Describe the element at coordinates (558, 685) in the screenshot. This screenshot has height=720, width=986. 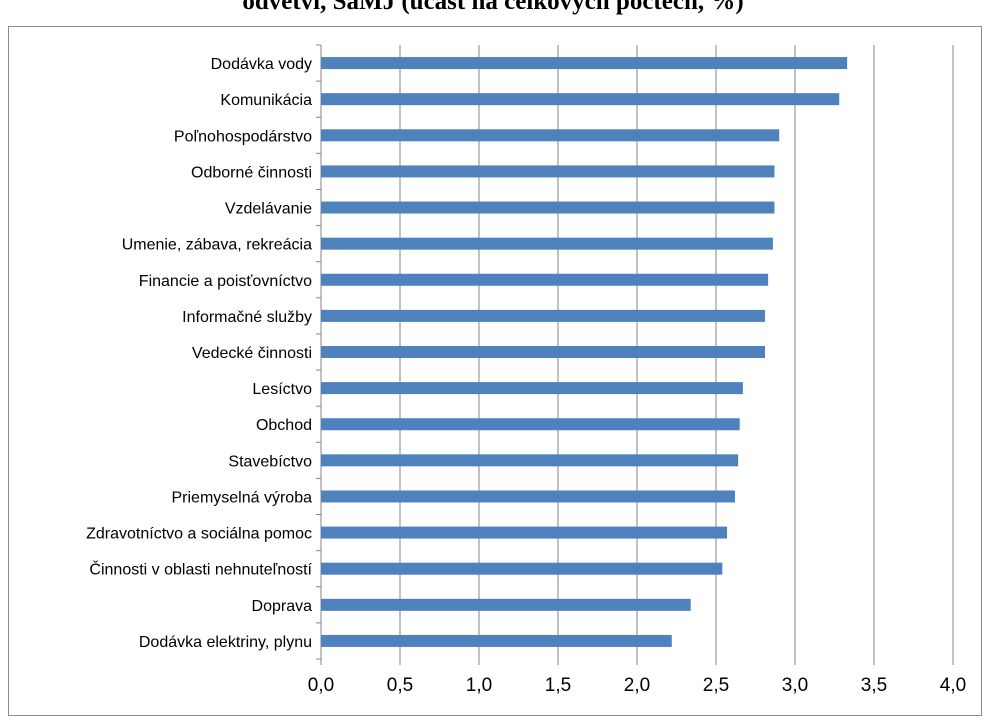
I see `x-tick-label: 1,5` at that location.